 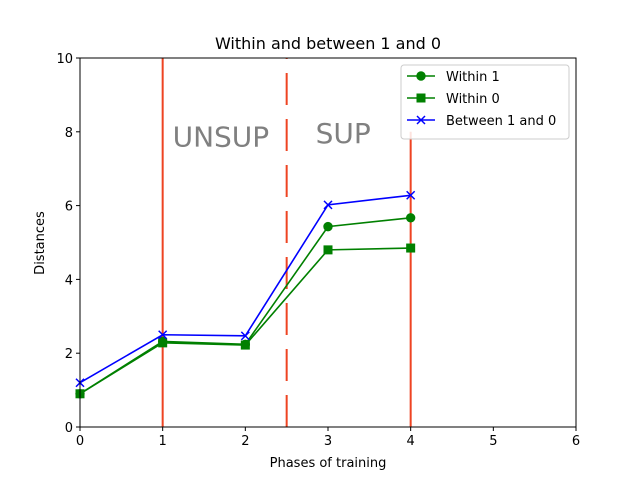 I want to click on x-tick-label-6: 6, so click(x=576, y=441).